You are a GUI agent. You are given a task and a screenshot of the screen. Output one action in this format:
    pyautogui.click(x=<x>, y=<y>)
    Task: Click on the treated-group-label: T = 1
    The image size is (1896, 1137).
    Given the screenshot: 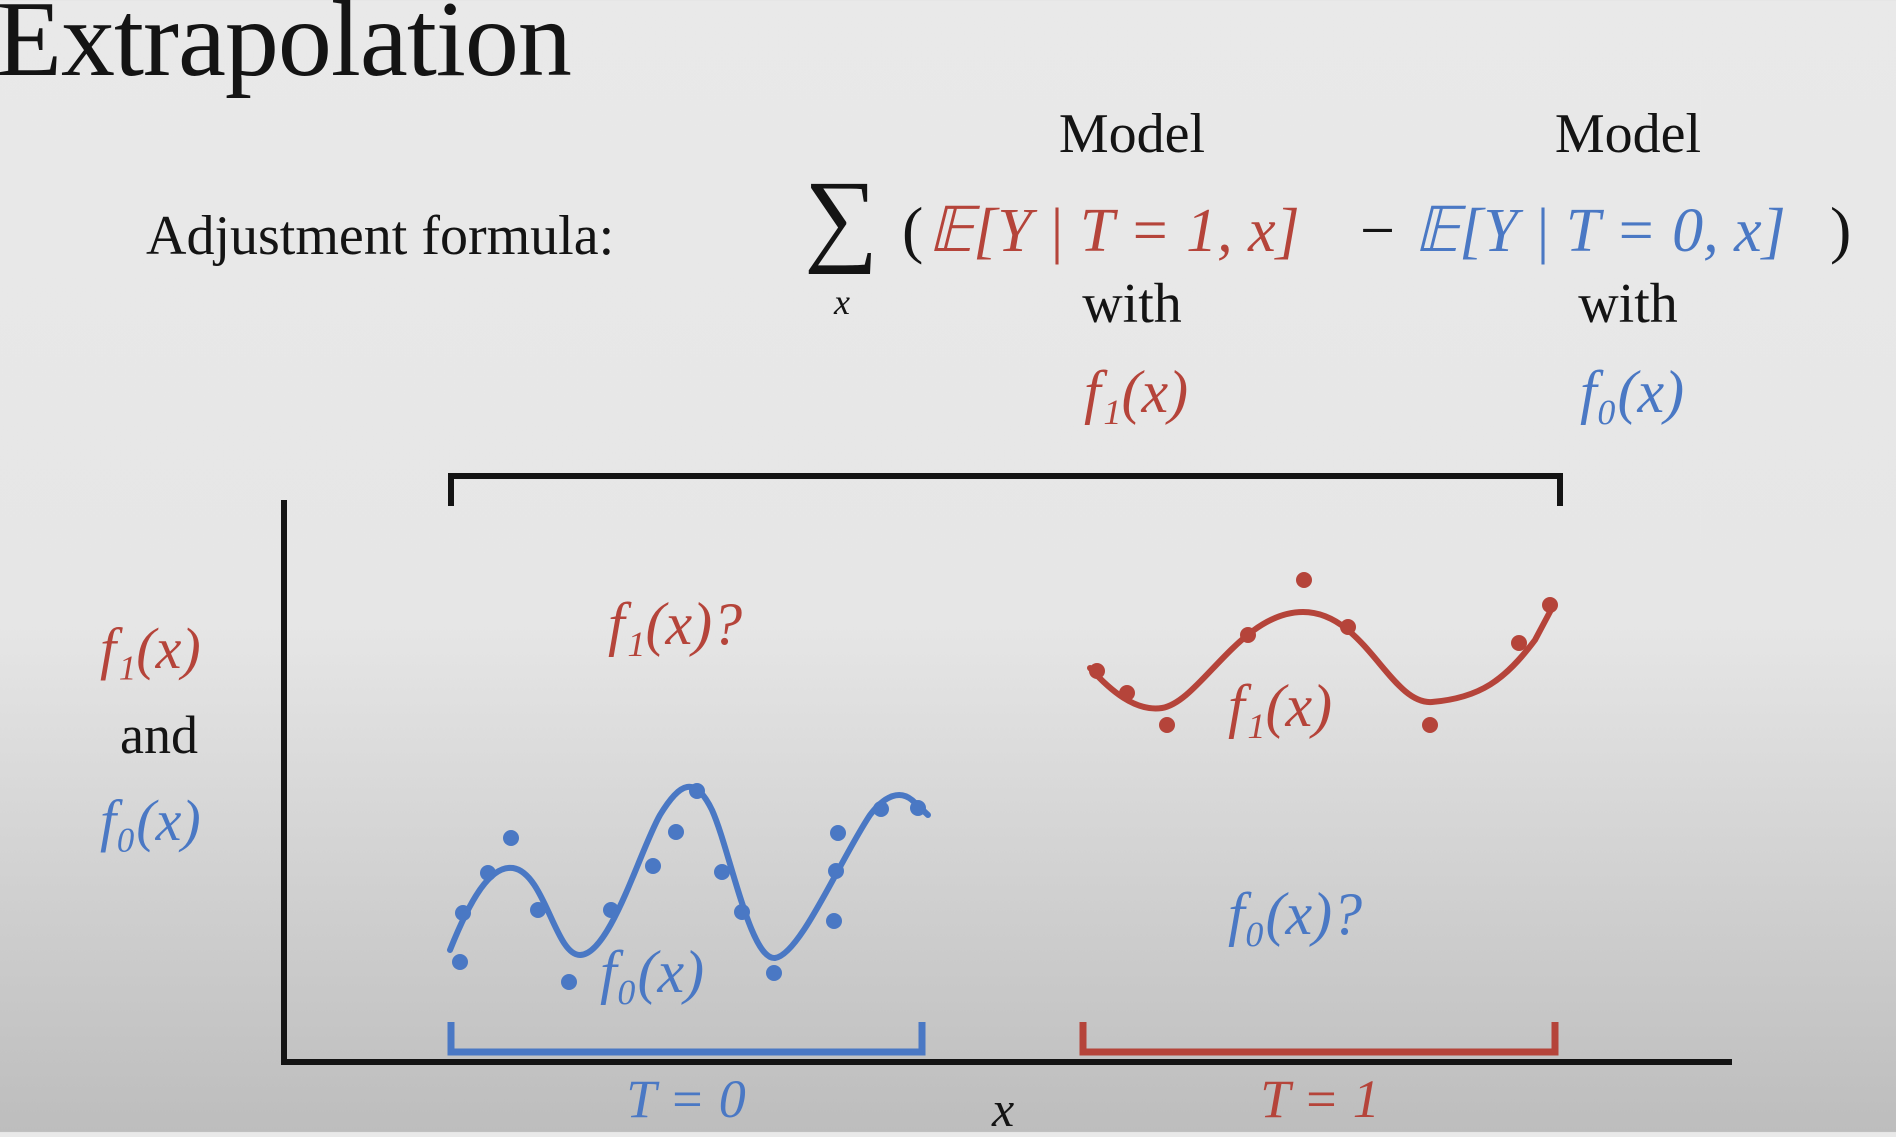 What is the action you would take?
    pyautogui.click(x=1320, y=1099)
    